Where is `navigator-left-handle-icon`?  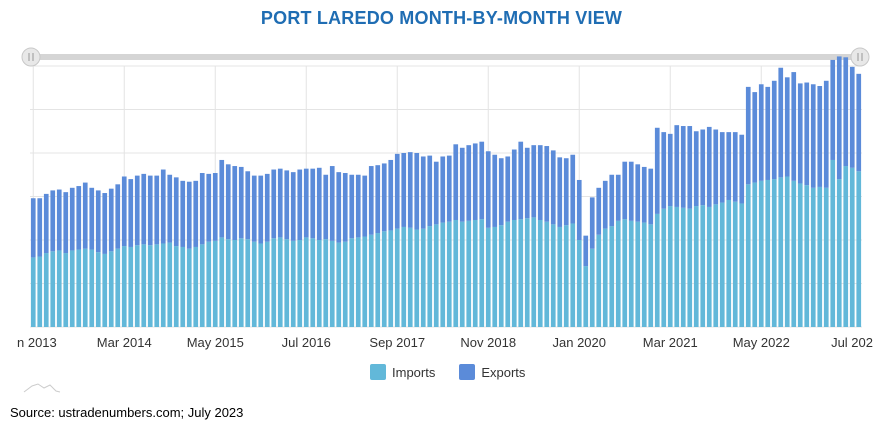 navigator-left-handle-icon is located at coordinates (31, 57).